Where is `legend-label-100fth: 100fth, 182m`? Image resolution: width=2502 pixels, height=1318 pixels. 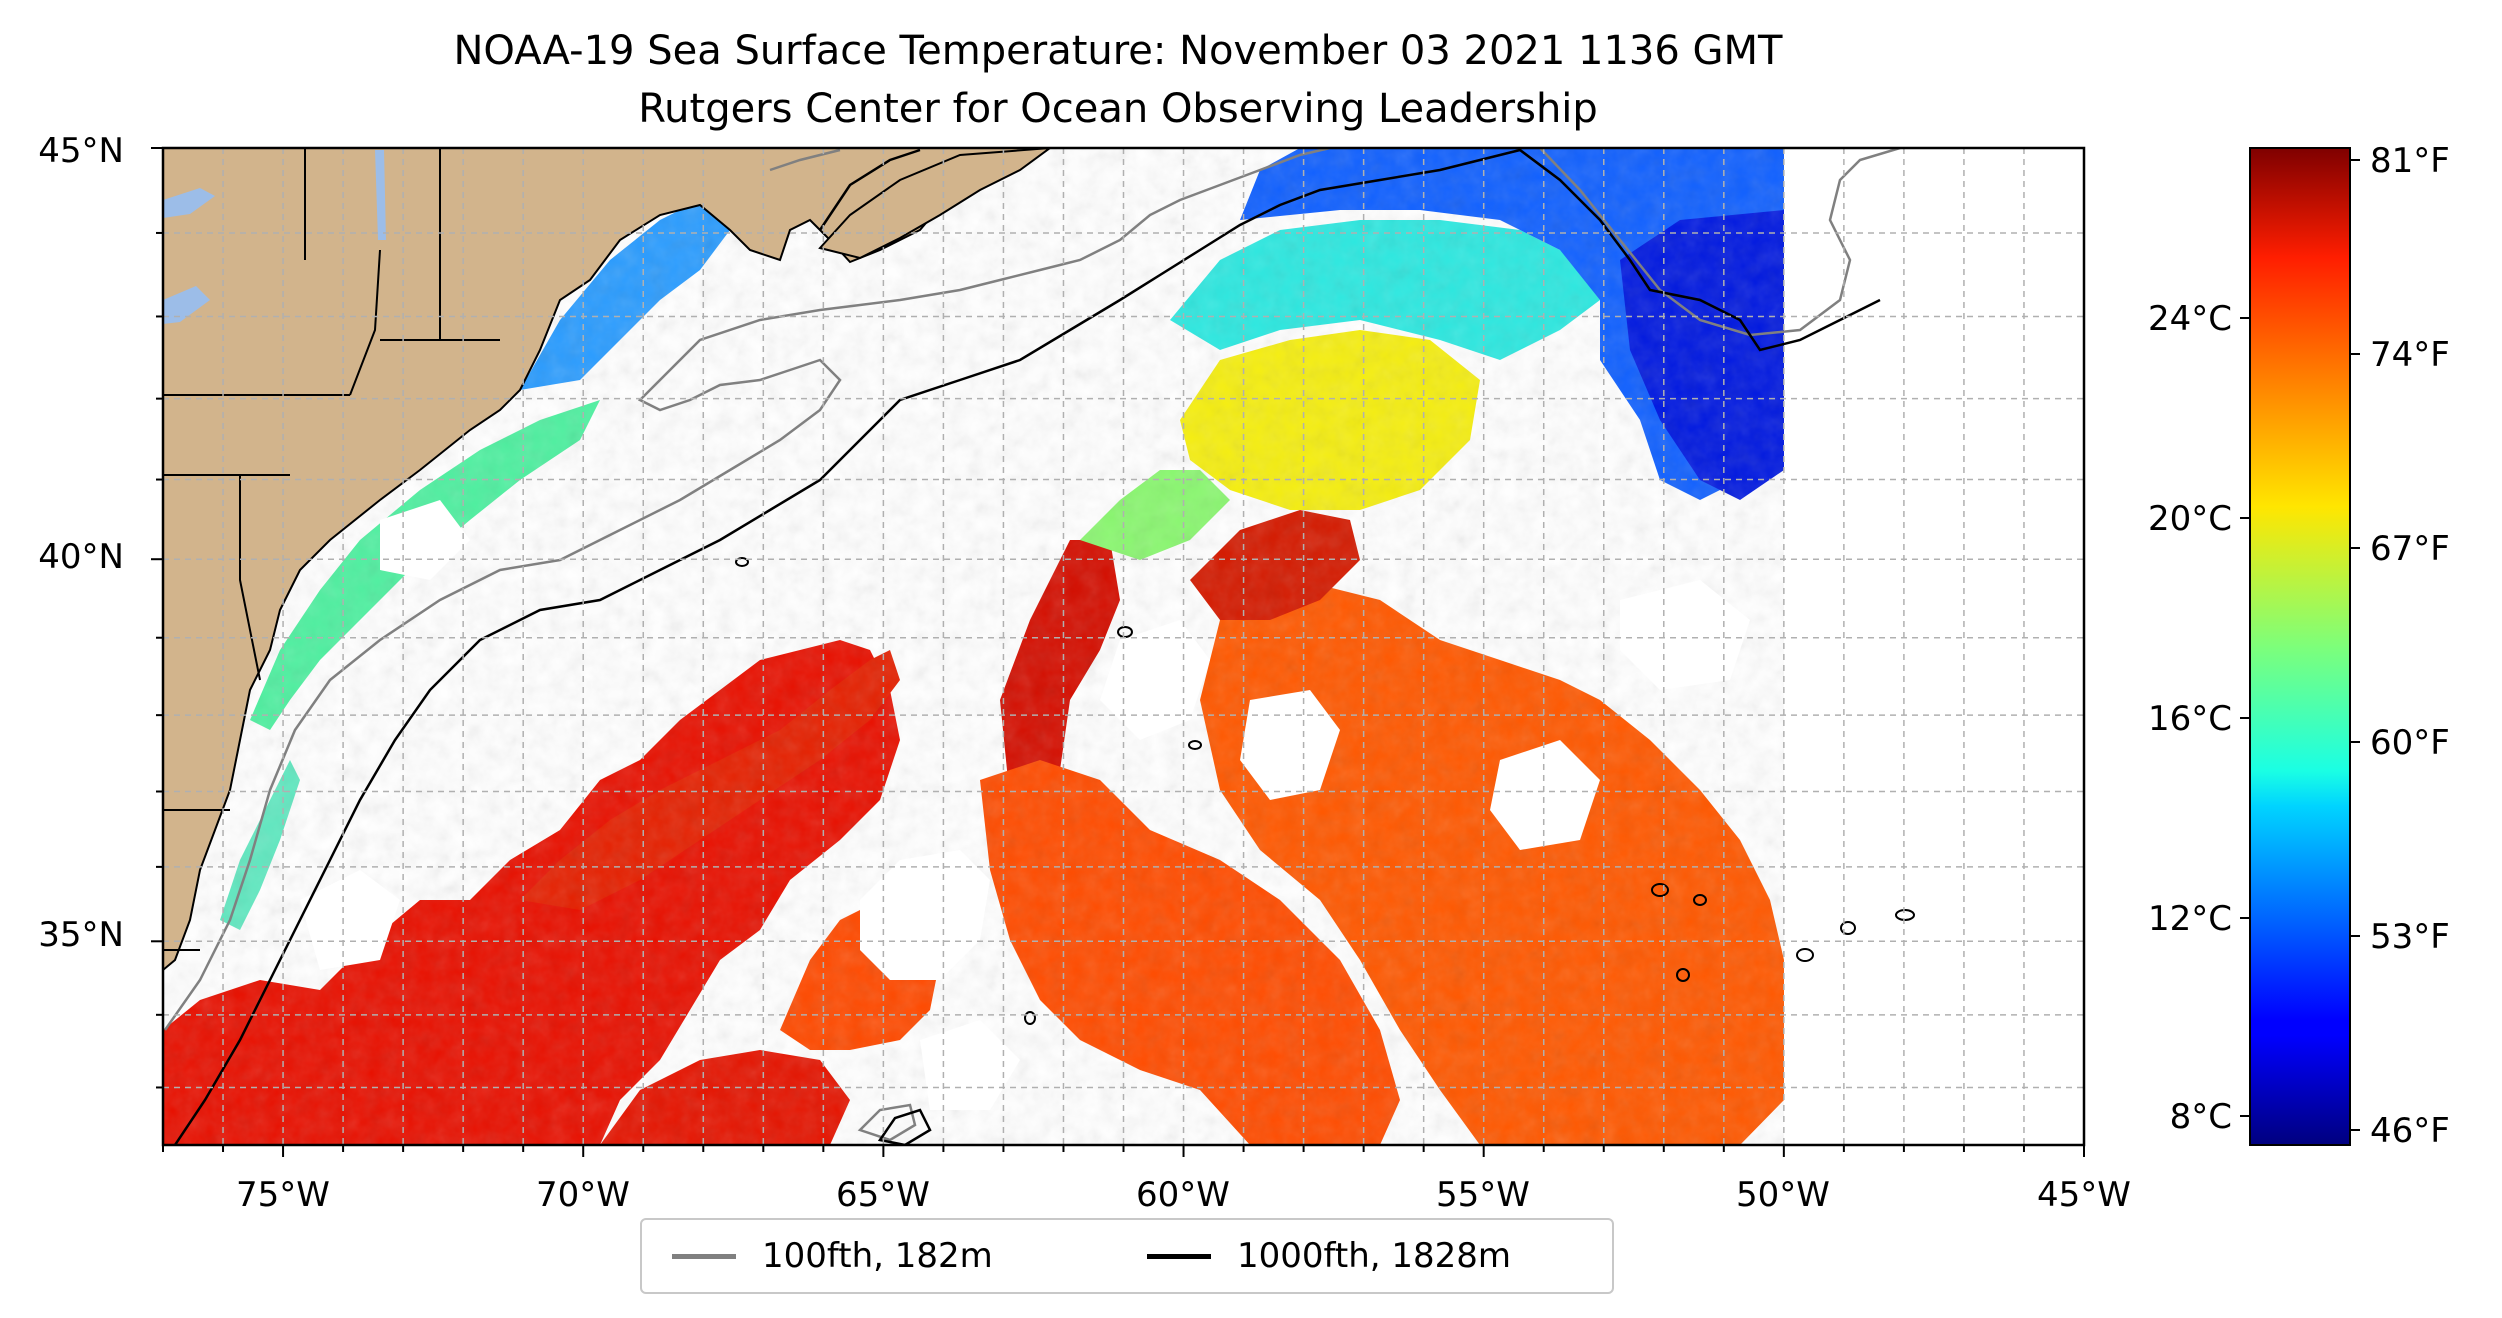 legend-label-100fth: 100fth, 182m is located at coordinates (877, 1256).